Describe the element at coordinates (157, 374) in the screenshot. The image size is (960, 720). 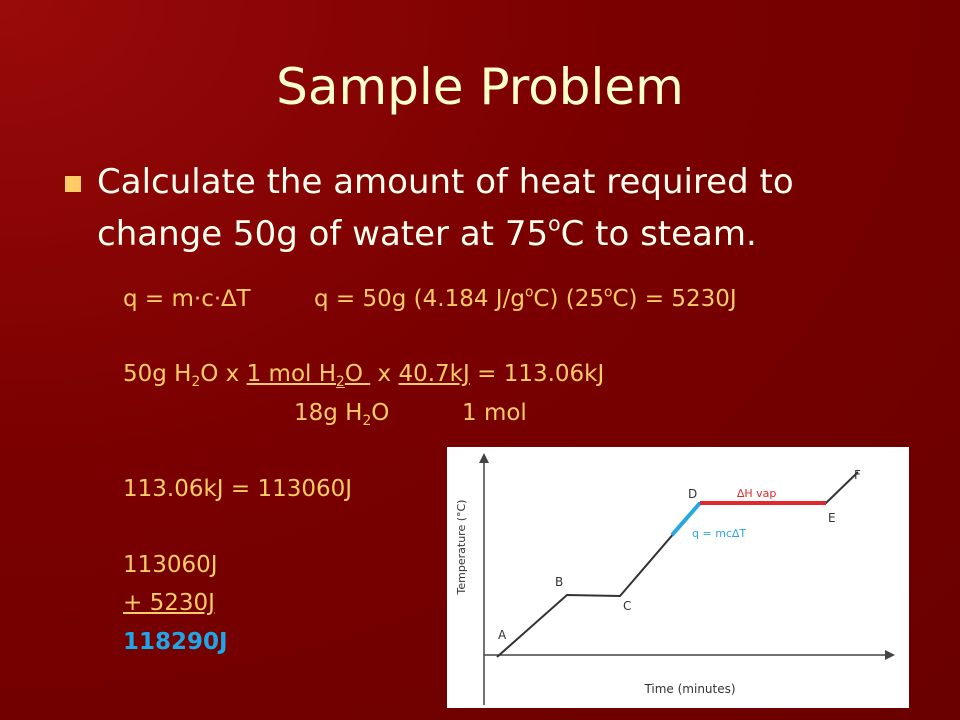
I see `text: 50g H` at that location.